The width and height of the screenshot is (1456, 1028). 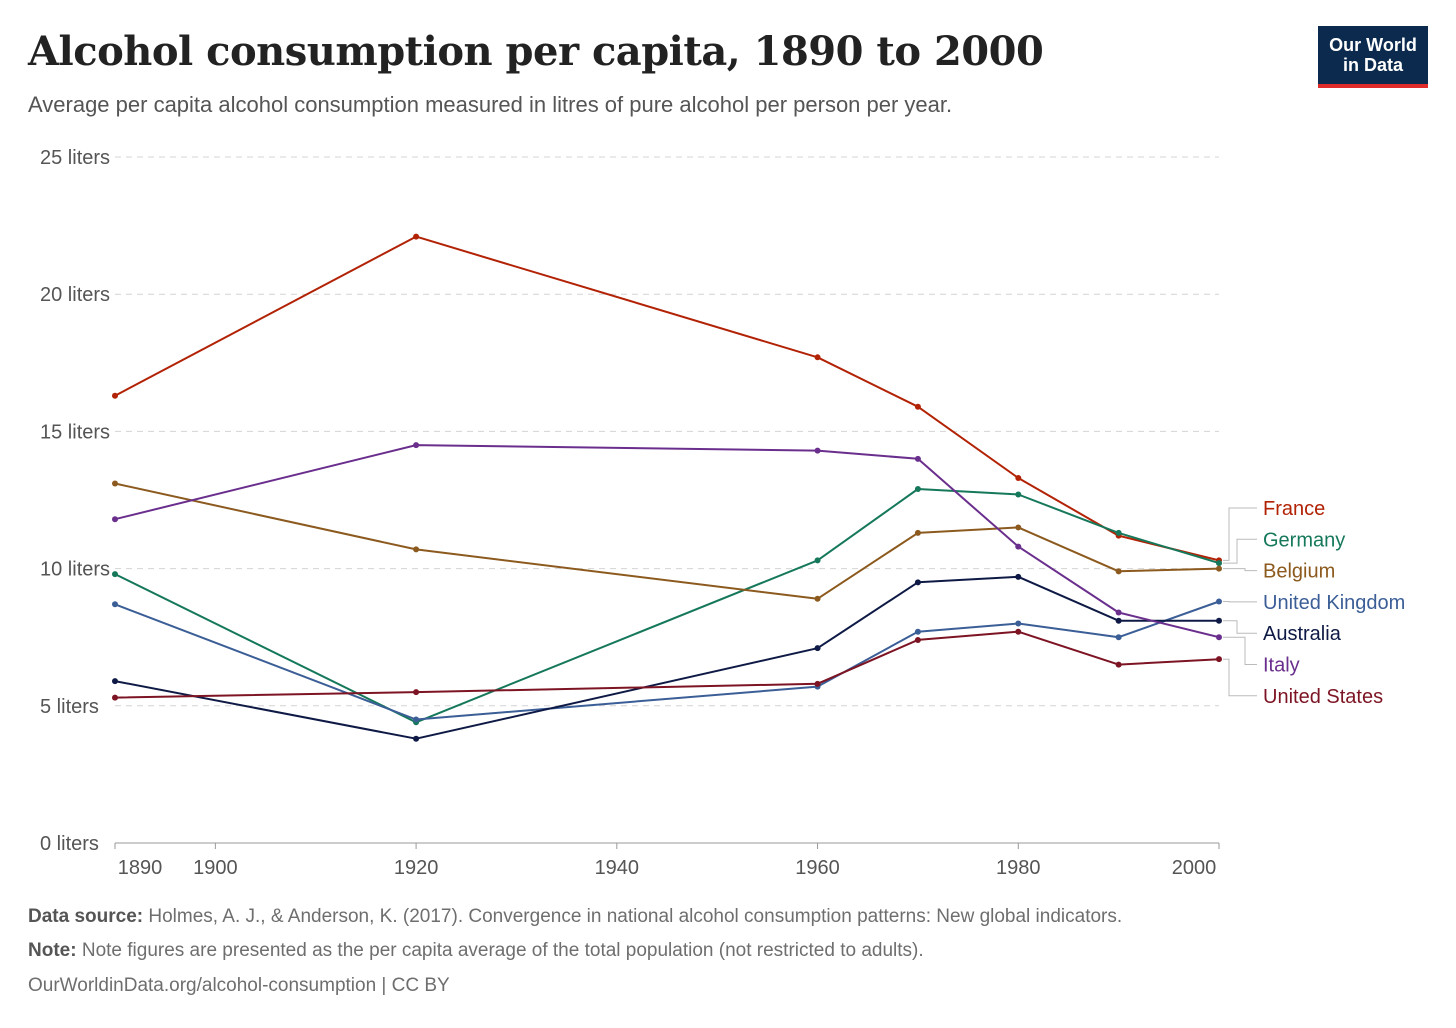 I want to click on legend-label-france: France, so click(x=1294, y=509).